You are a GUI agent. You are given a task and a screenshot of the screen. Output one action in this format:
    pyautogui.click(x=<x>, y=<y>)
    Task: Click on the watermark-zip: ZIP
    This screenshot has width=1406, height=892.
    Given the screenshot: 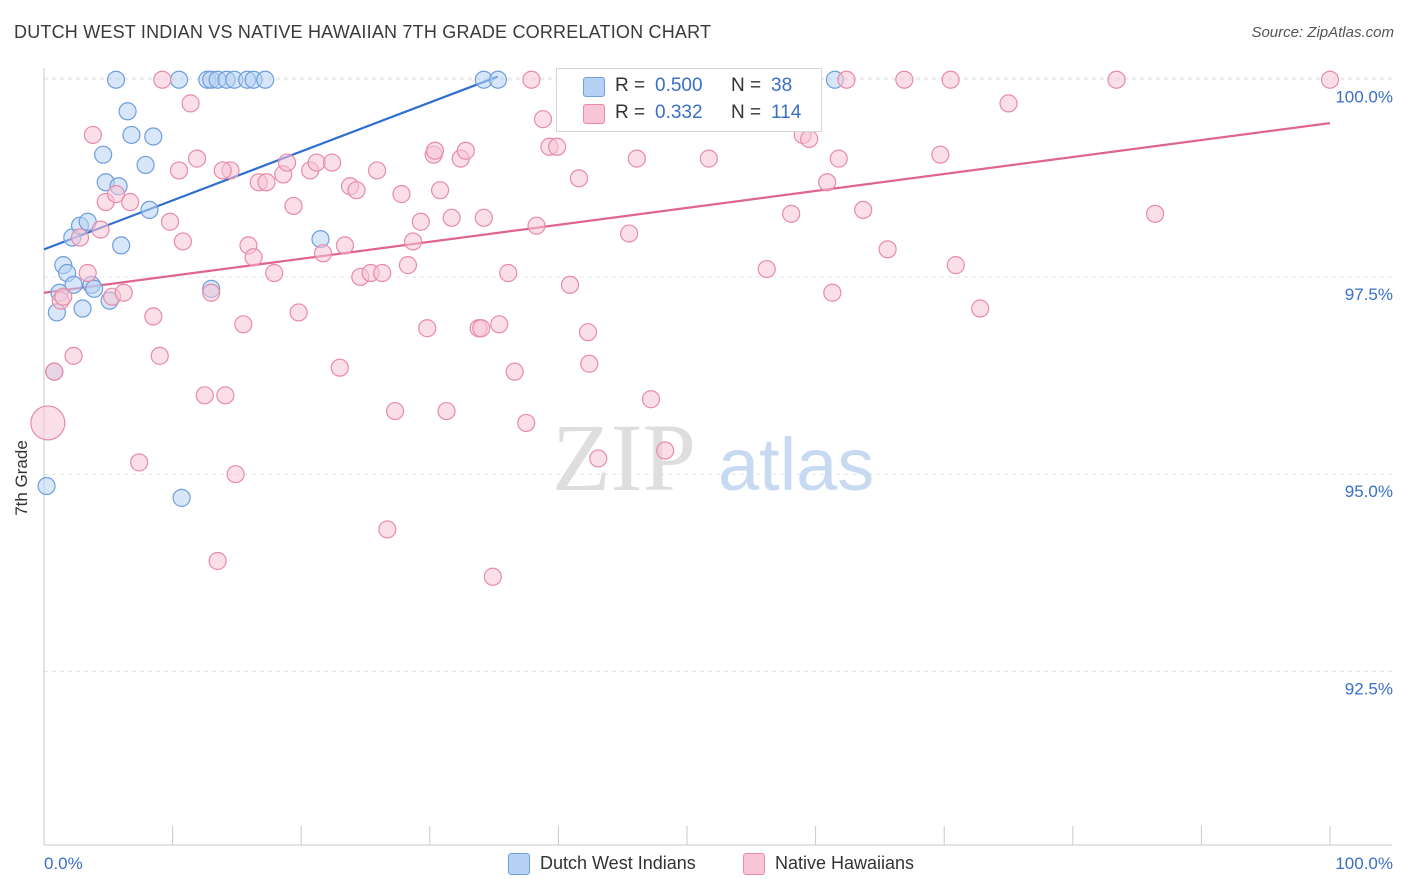 What is the action you would take?
    pyautogui.click(x=624, y=457)
    